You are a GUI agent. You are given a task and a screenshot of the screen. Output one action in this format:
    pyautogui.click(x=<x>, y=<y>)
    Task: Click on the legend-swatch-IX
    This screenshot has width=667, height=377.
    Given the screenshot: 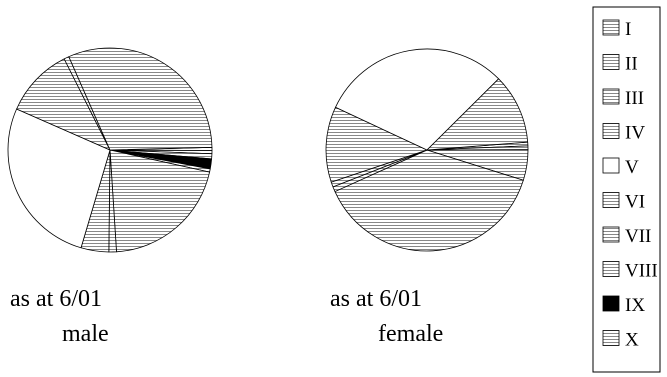 What is the action you would take?
    pyautogui.click(x=611, y=303)
    